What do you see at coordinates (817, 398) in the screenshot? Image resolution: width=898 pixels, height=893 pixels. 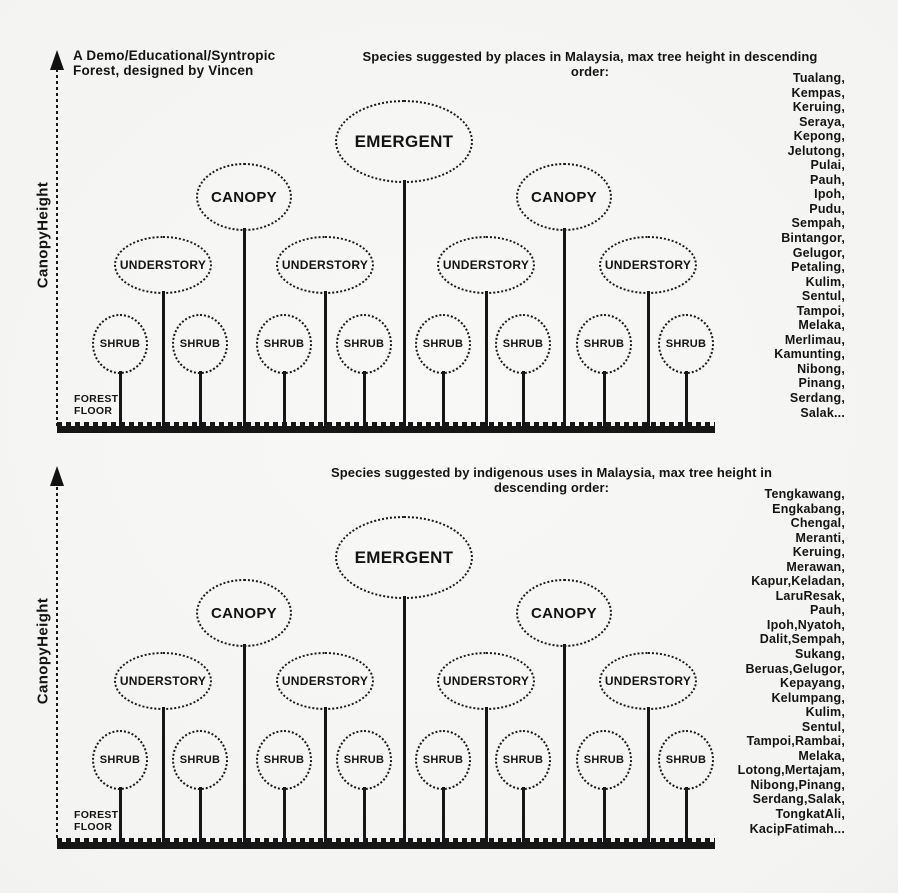 I see `species-item: Serdang,` at bounding box center [817, 398].